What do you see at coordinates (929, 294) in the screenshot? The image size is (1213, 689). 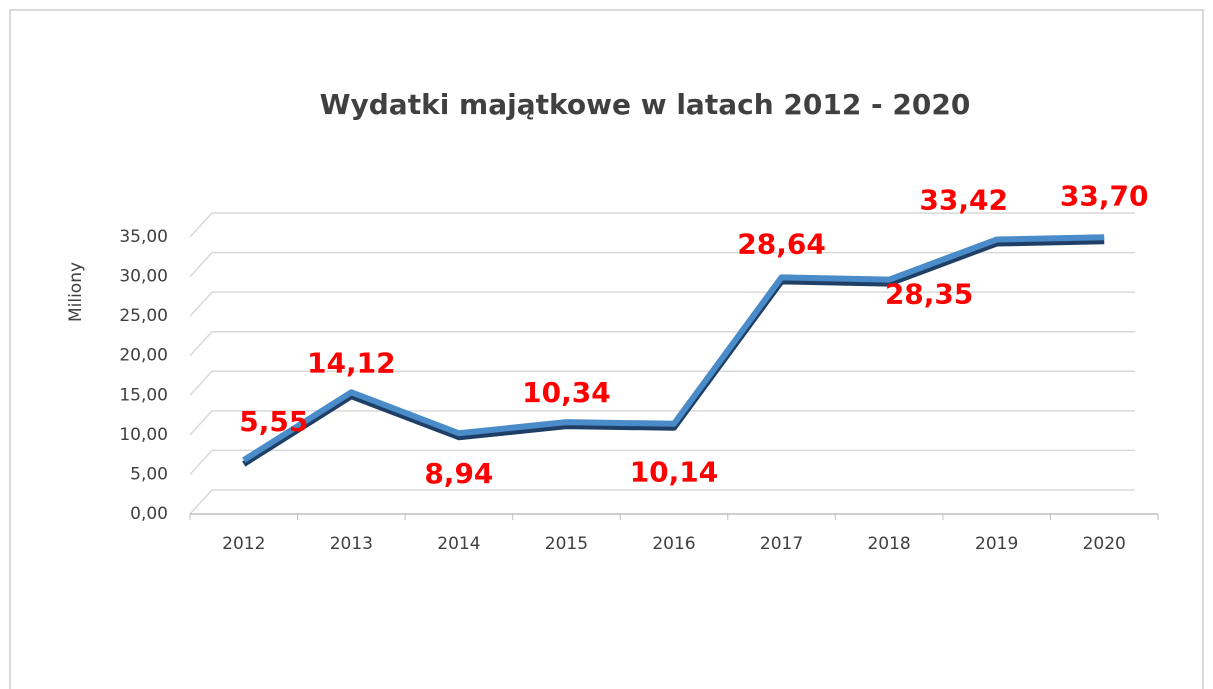 I see `data-label: 28,35` at bounding box center [929, 294].